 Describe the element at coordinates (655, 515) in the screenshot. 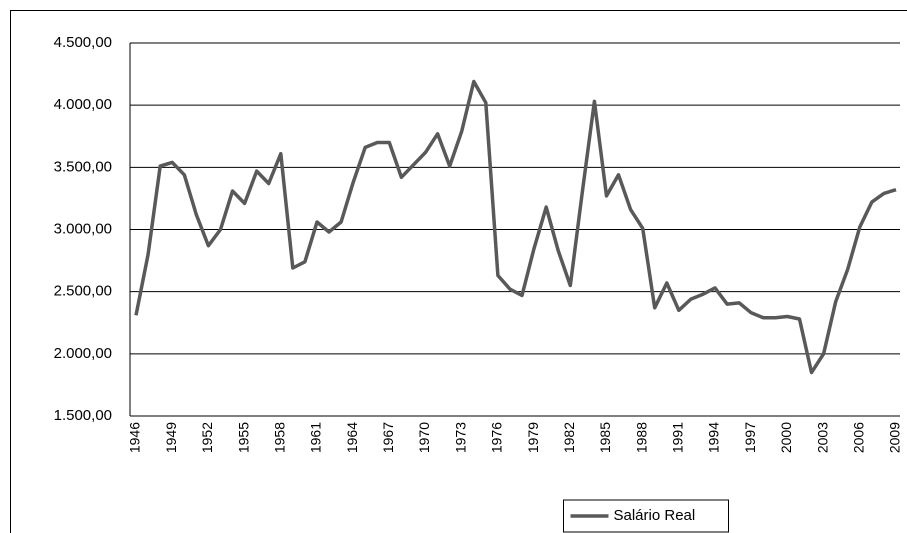

I see `legend-label: Salário Real` at that location.